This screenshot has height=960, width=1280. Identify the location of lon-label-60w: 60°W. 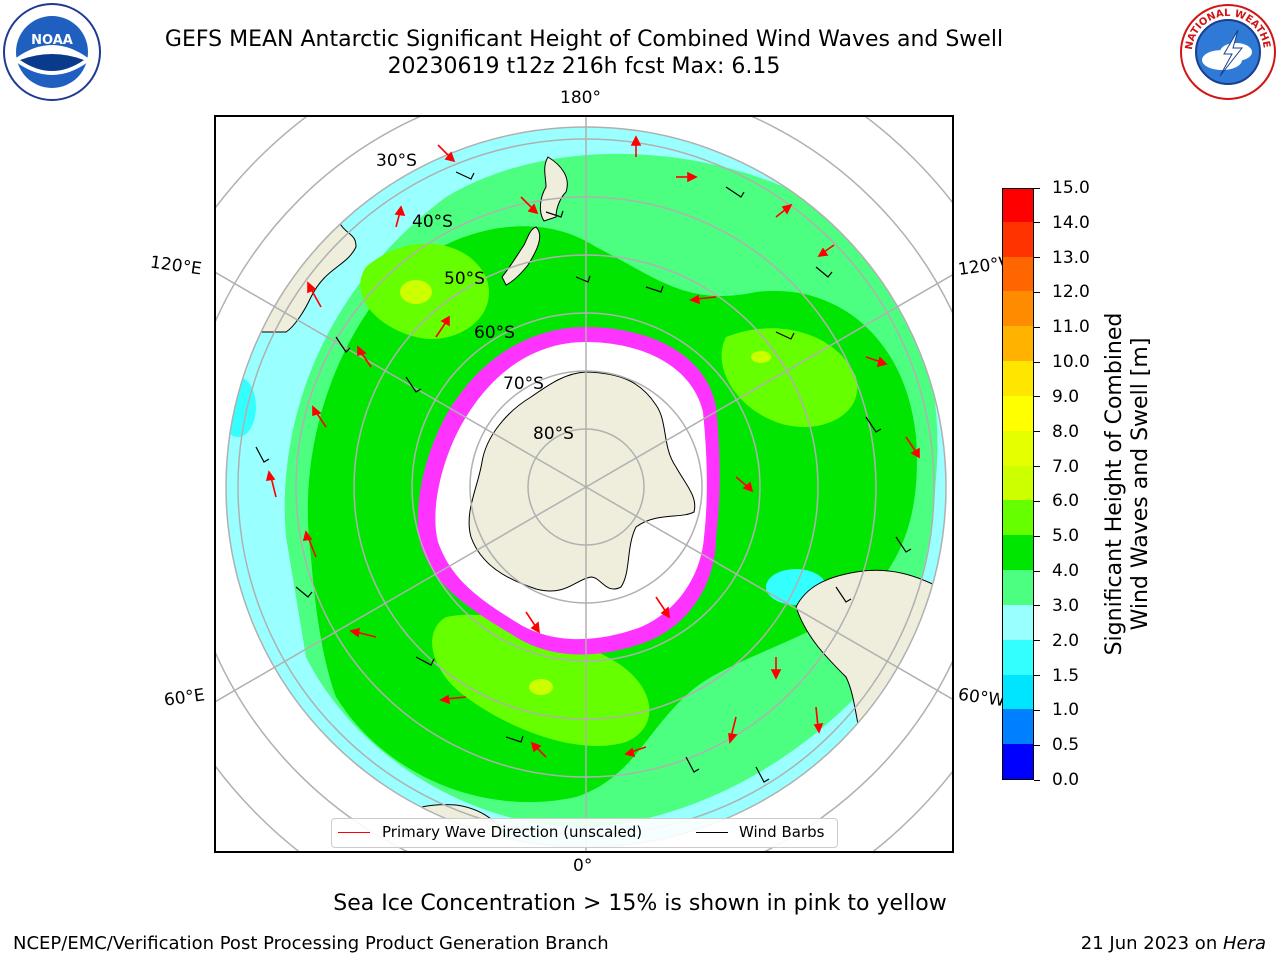
(981, 698).